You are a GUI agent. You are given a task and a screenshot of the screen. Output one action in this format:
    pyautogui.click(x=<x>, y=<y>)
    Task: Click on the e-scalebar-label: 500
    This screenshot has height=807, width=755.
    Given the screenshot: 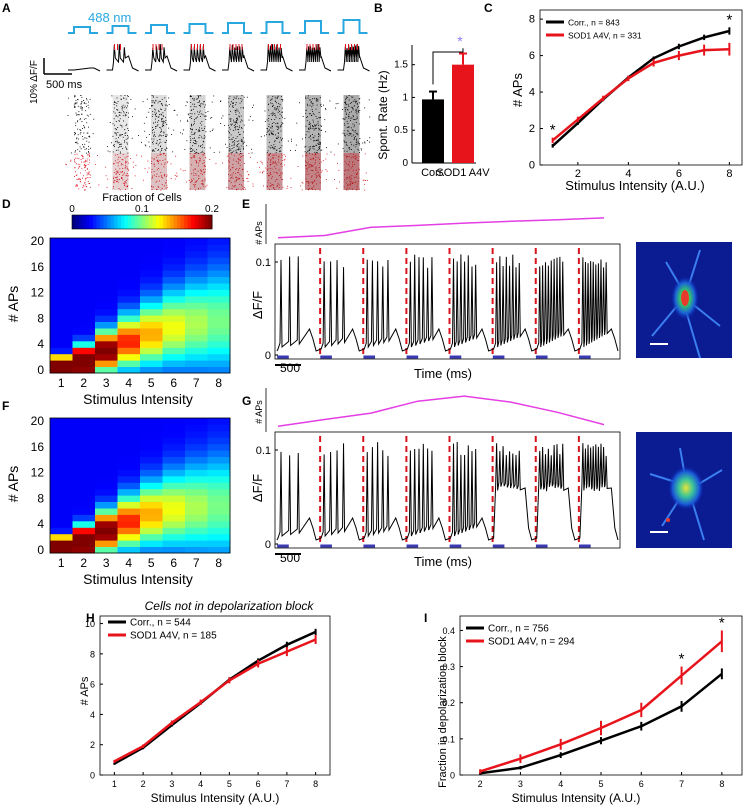 What is the action you would take?
    pyautogui.click(x=290, y=368)
    